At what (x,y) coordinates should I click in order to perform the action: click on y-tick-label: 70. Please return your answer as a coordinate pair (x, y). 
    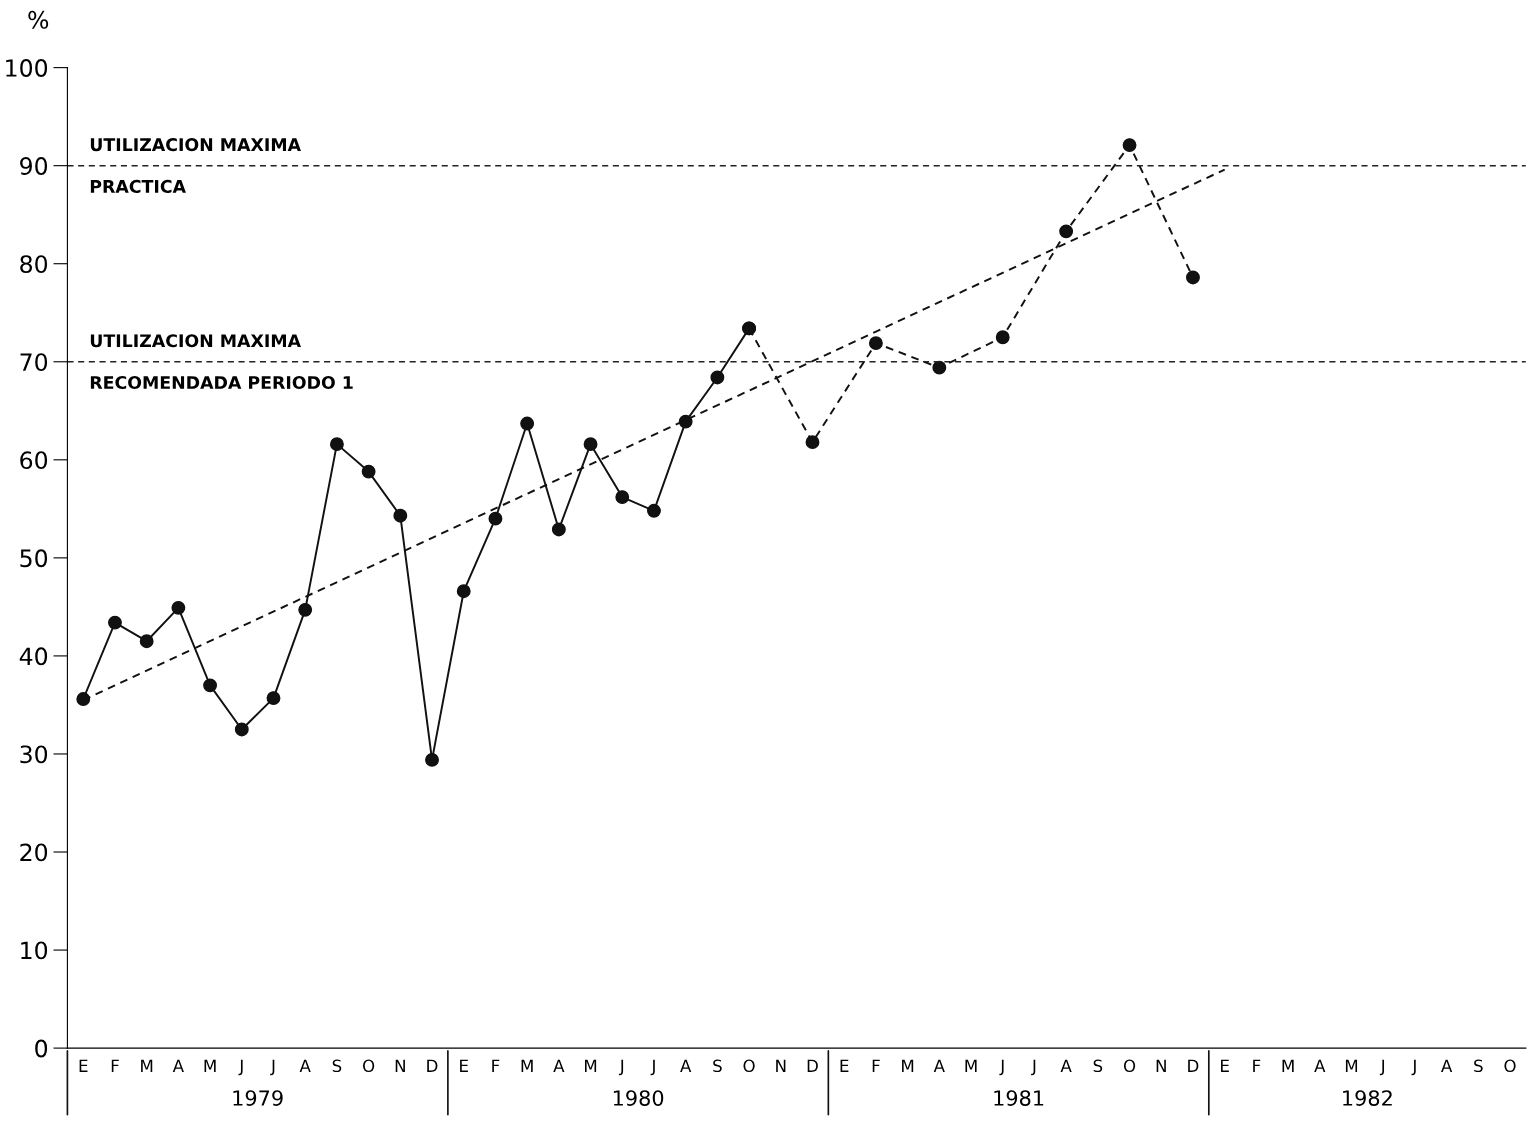
    Looking at the image, I should click on (34, 362).